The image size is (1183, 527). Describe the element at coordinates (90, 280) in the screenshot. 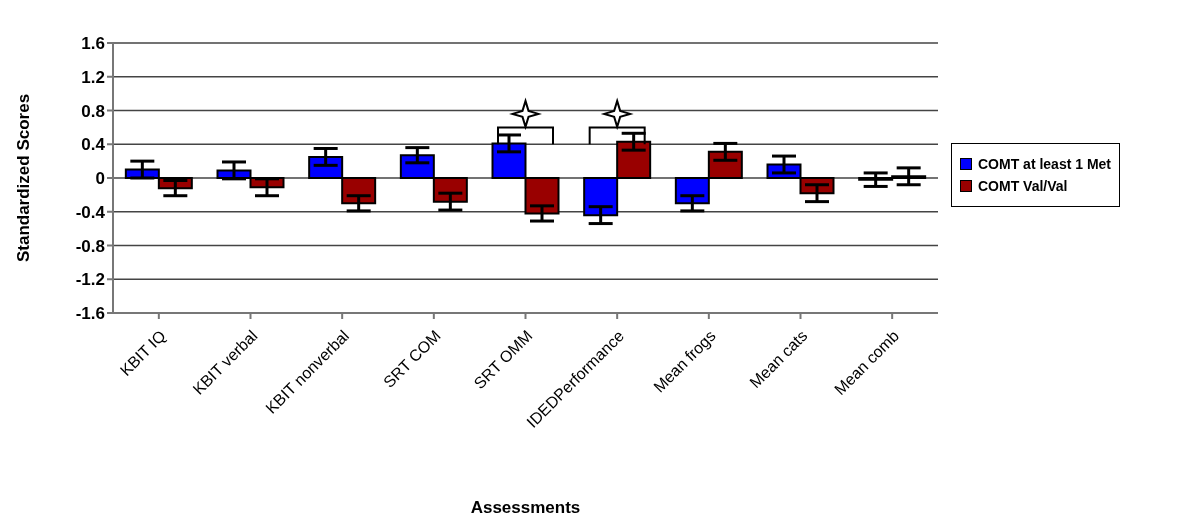

I see `y-tick-label: -1.2` at that location.